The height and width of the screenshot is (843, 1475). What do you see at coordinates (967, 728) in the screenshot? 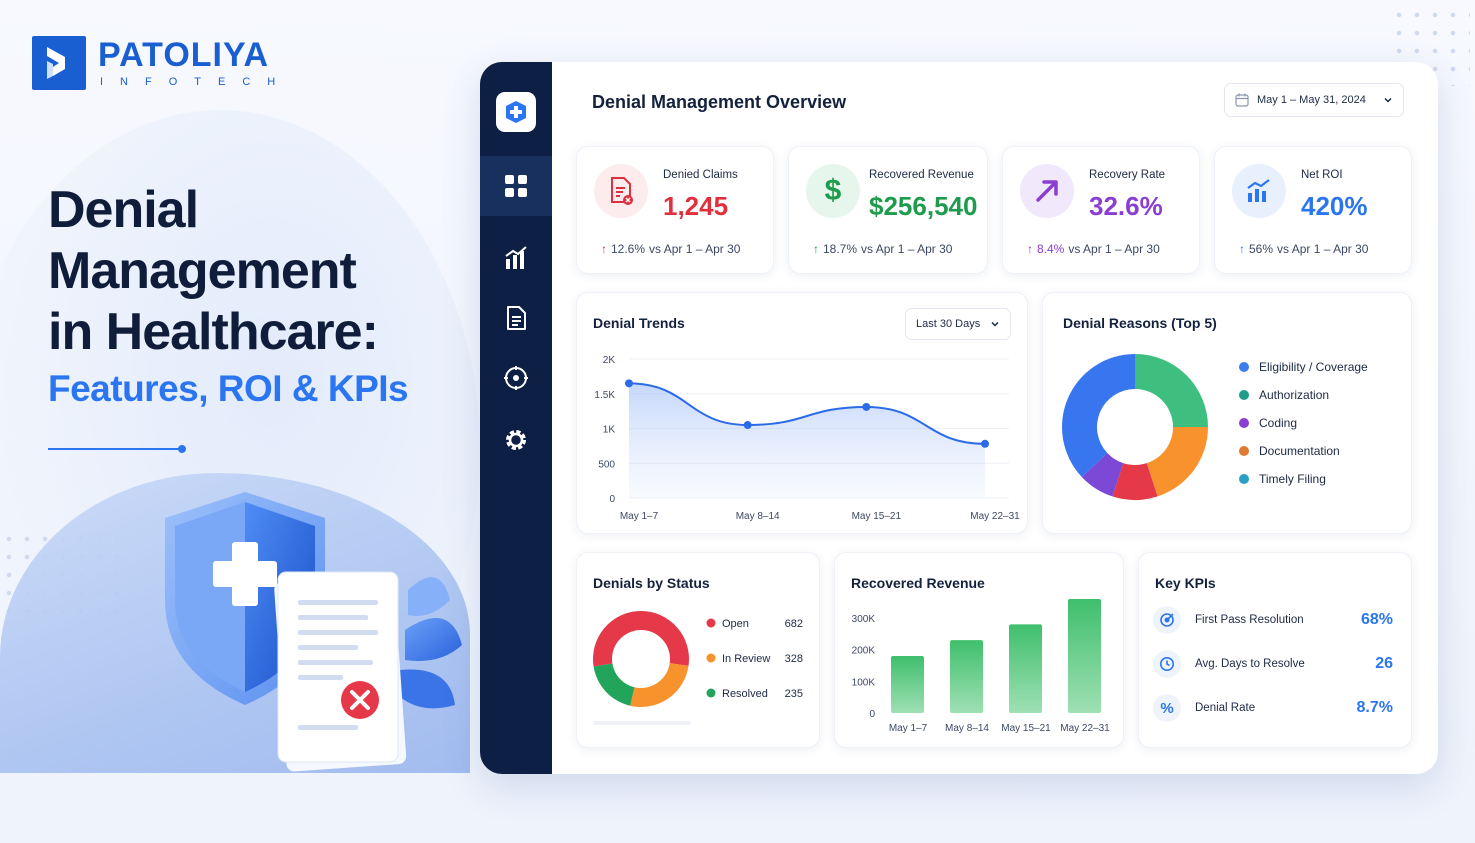
I see `revenue-x-tick: May 8–14` at bounding box center [967, 728].